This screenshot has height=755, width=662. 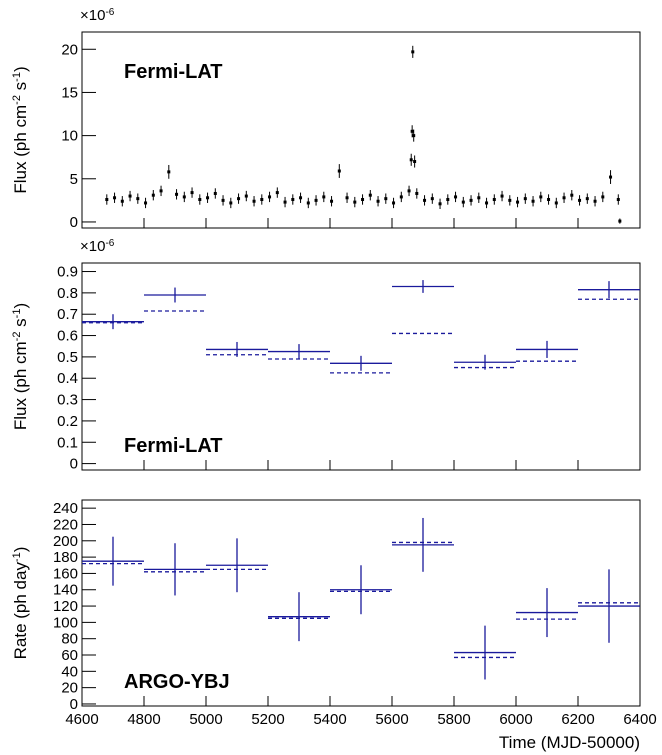 What do you see at coordinates (453, 719) in the screenshot?
I see `x-tick-label: 5800` at bounding box center [453, 719].